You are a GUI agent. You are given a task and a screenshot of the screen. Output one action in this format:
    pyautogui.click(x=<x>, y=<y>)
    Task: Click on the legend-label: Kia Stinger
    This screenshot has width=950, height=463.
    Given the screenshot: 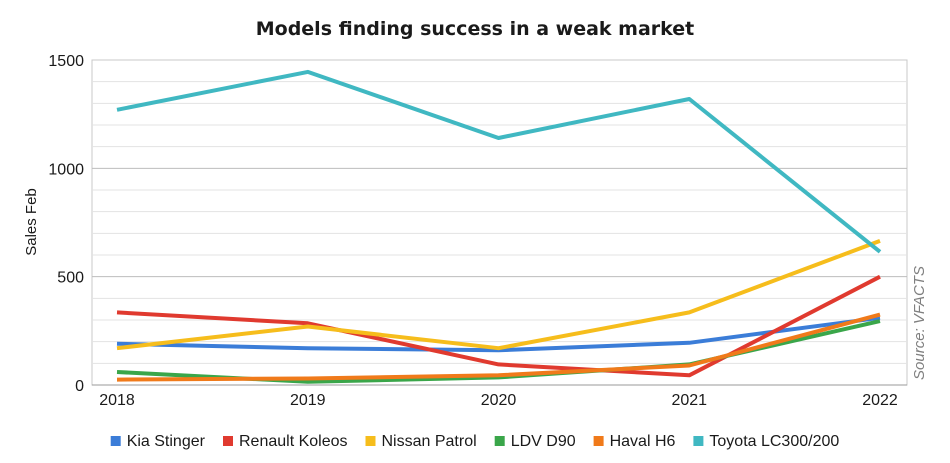 What is the action you would take?
    pyautogui.click(x=166, y=441)
    